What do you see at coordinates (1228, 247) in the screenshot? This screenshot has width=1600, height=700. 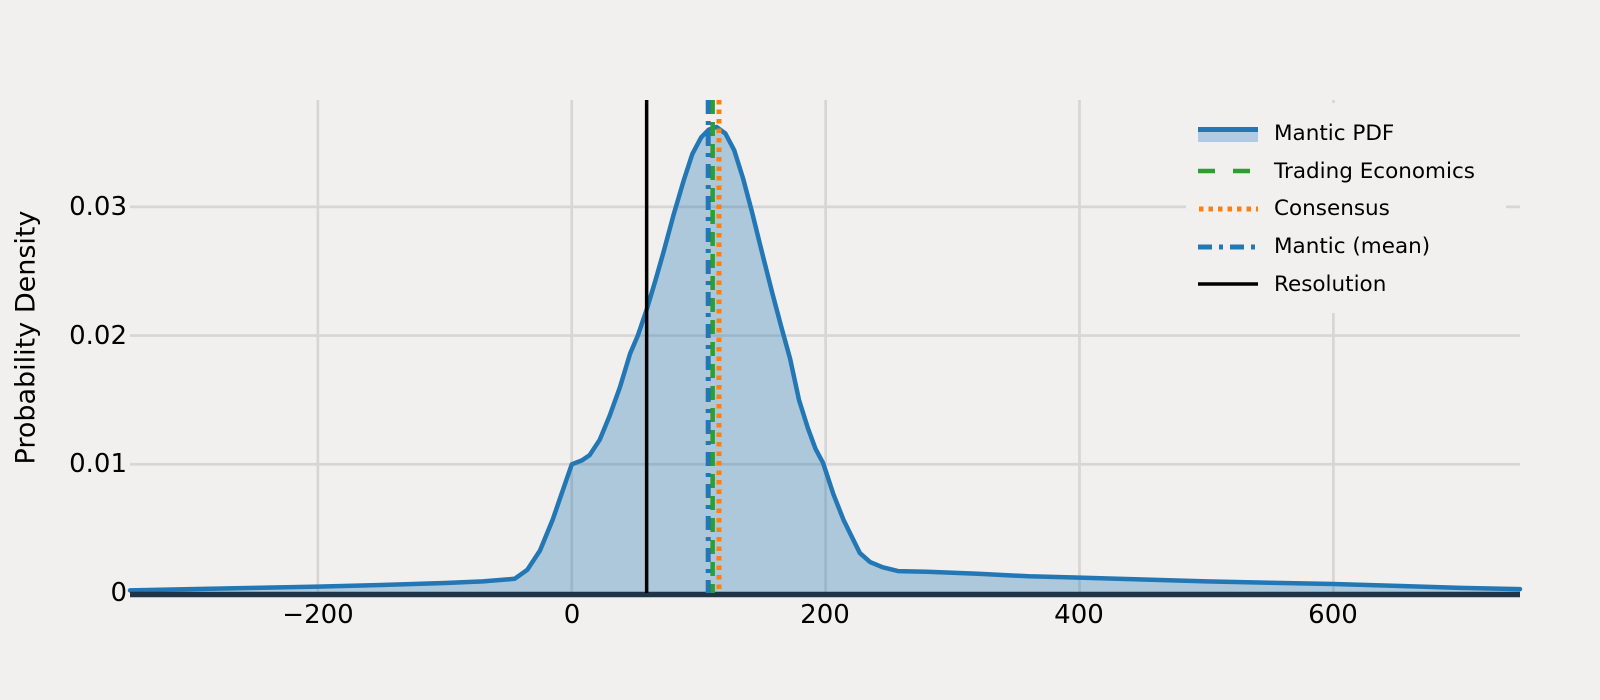 I see `mantic-mean-swatch` at bounding box center [1228, 247].